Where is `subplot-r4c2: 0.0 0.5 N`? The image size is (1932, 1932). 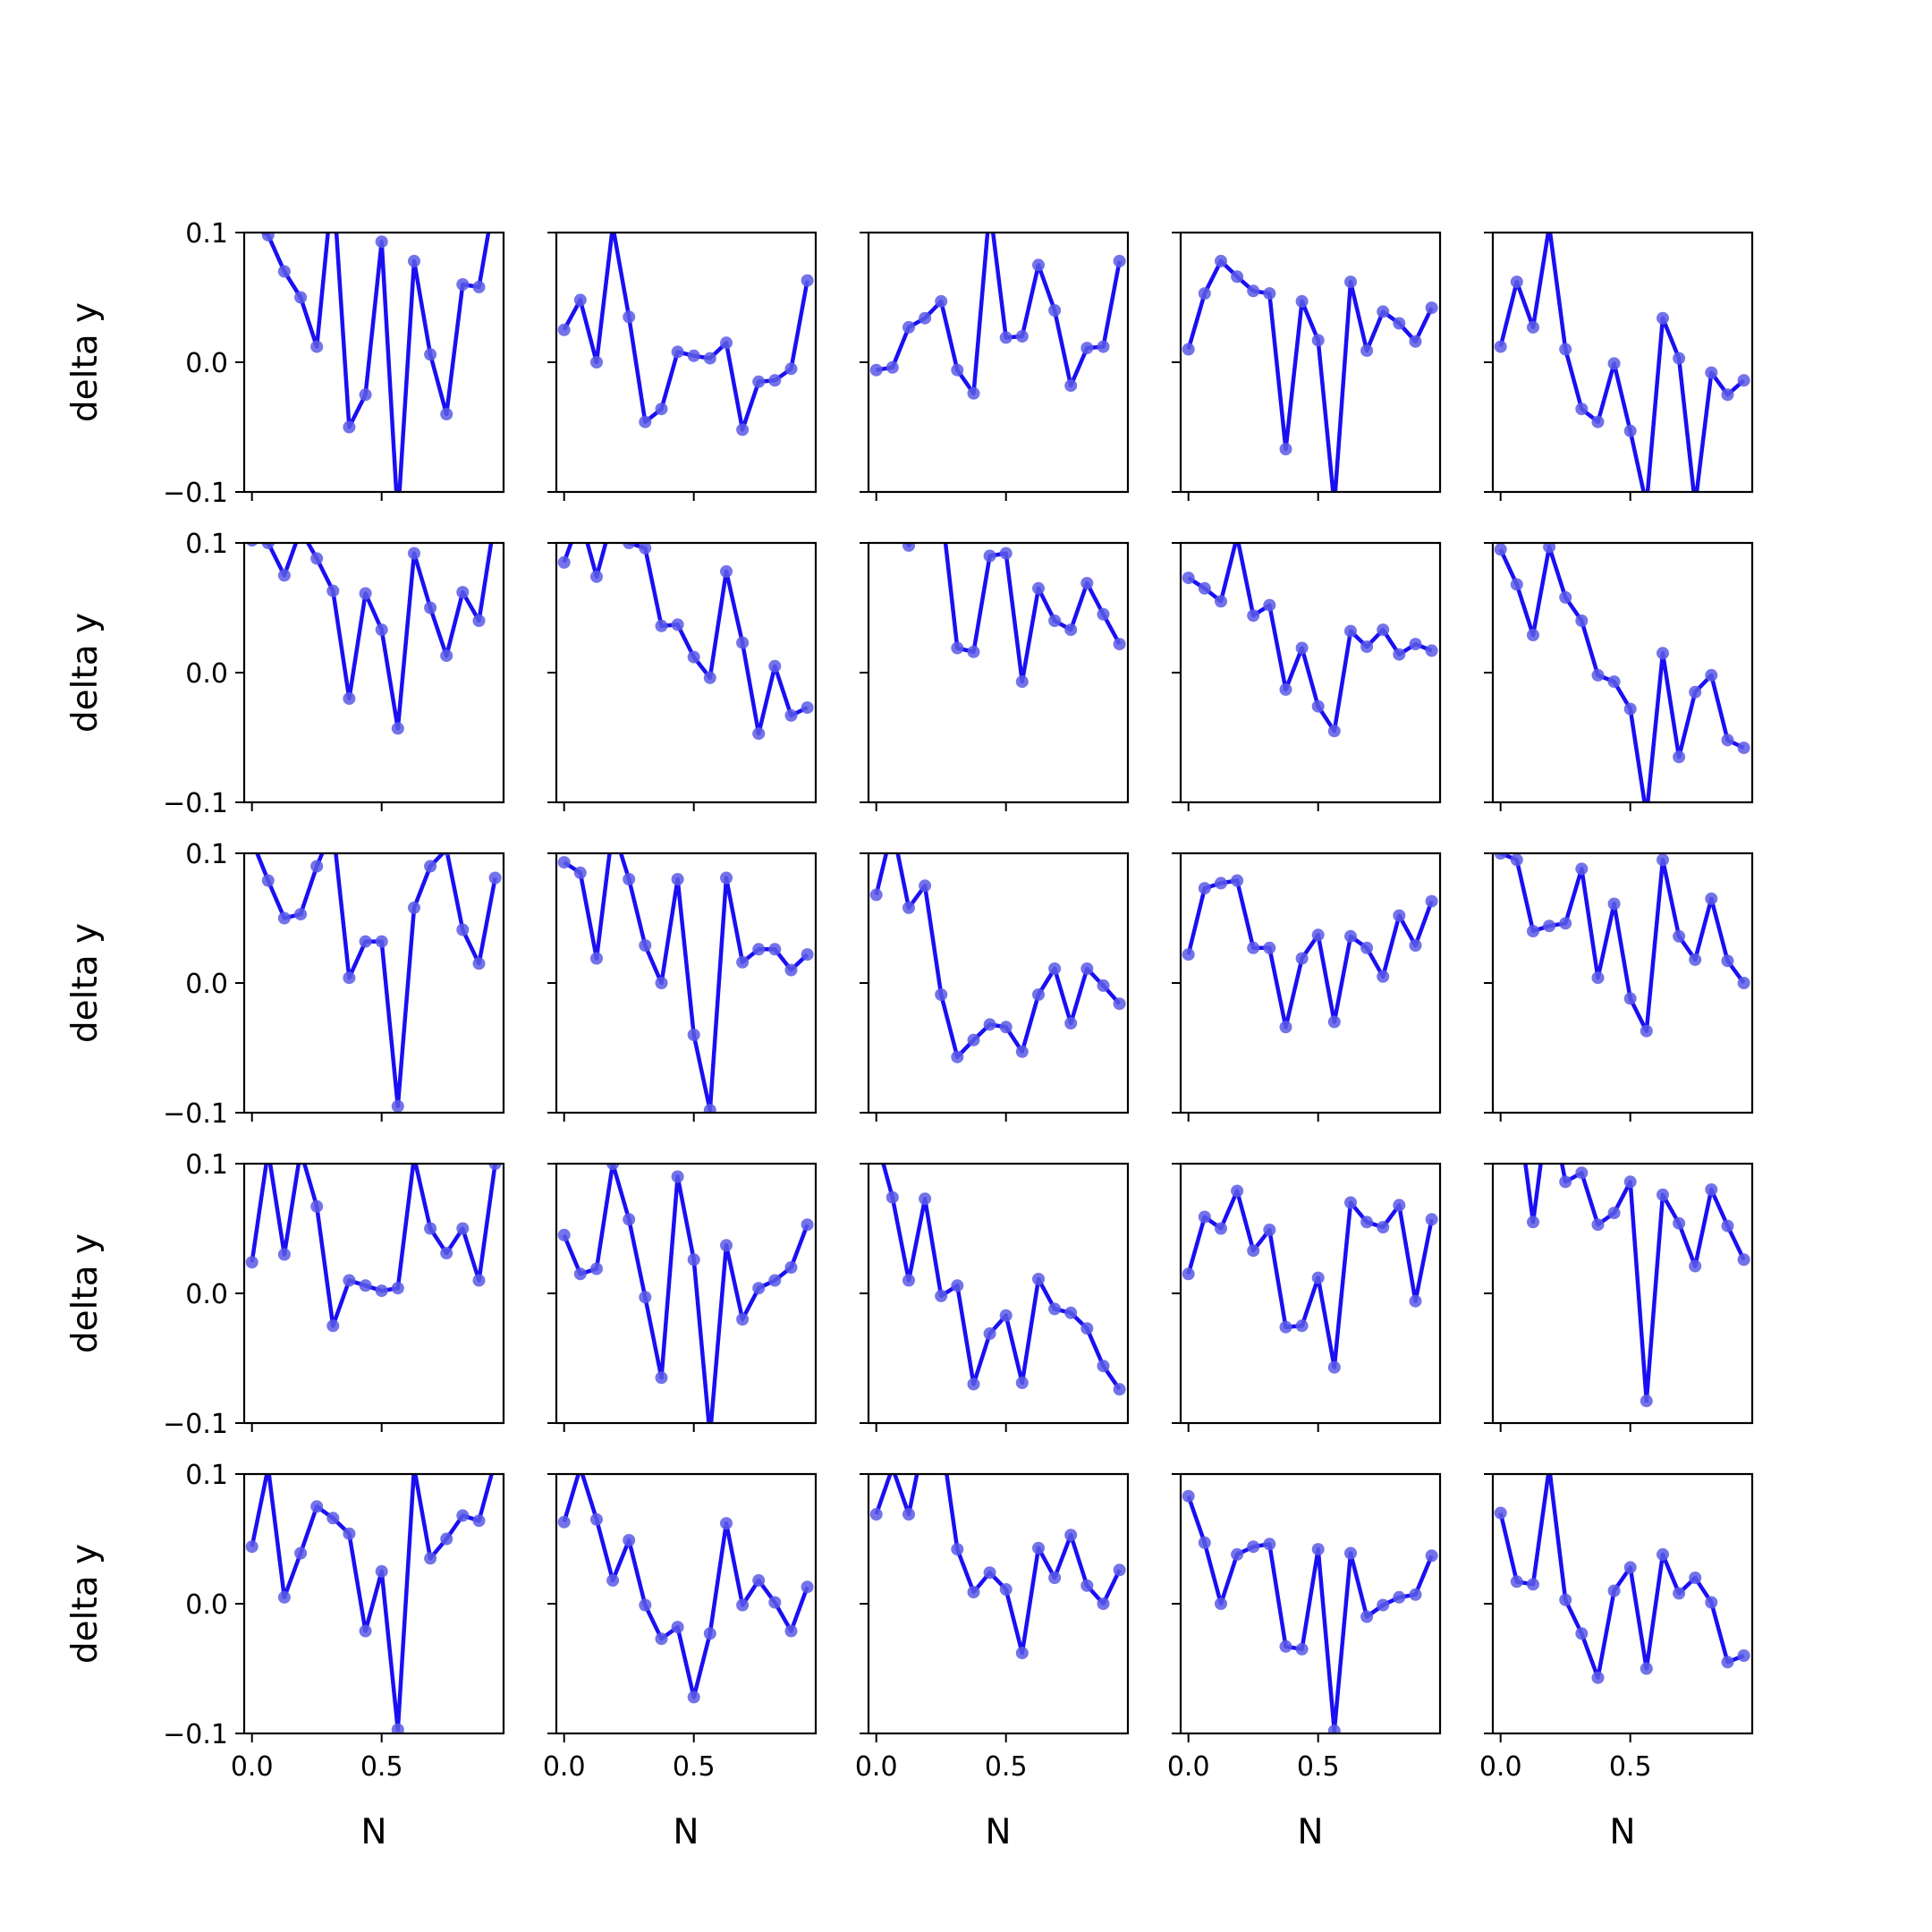
subplot-r4c2: 0.0 0.5 N is located at coordinates (992, 1640).